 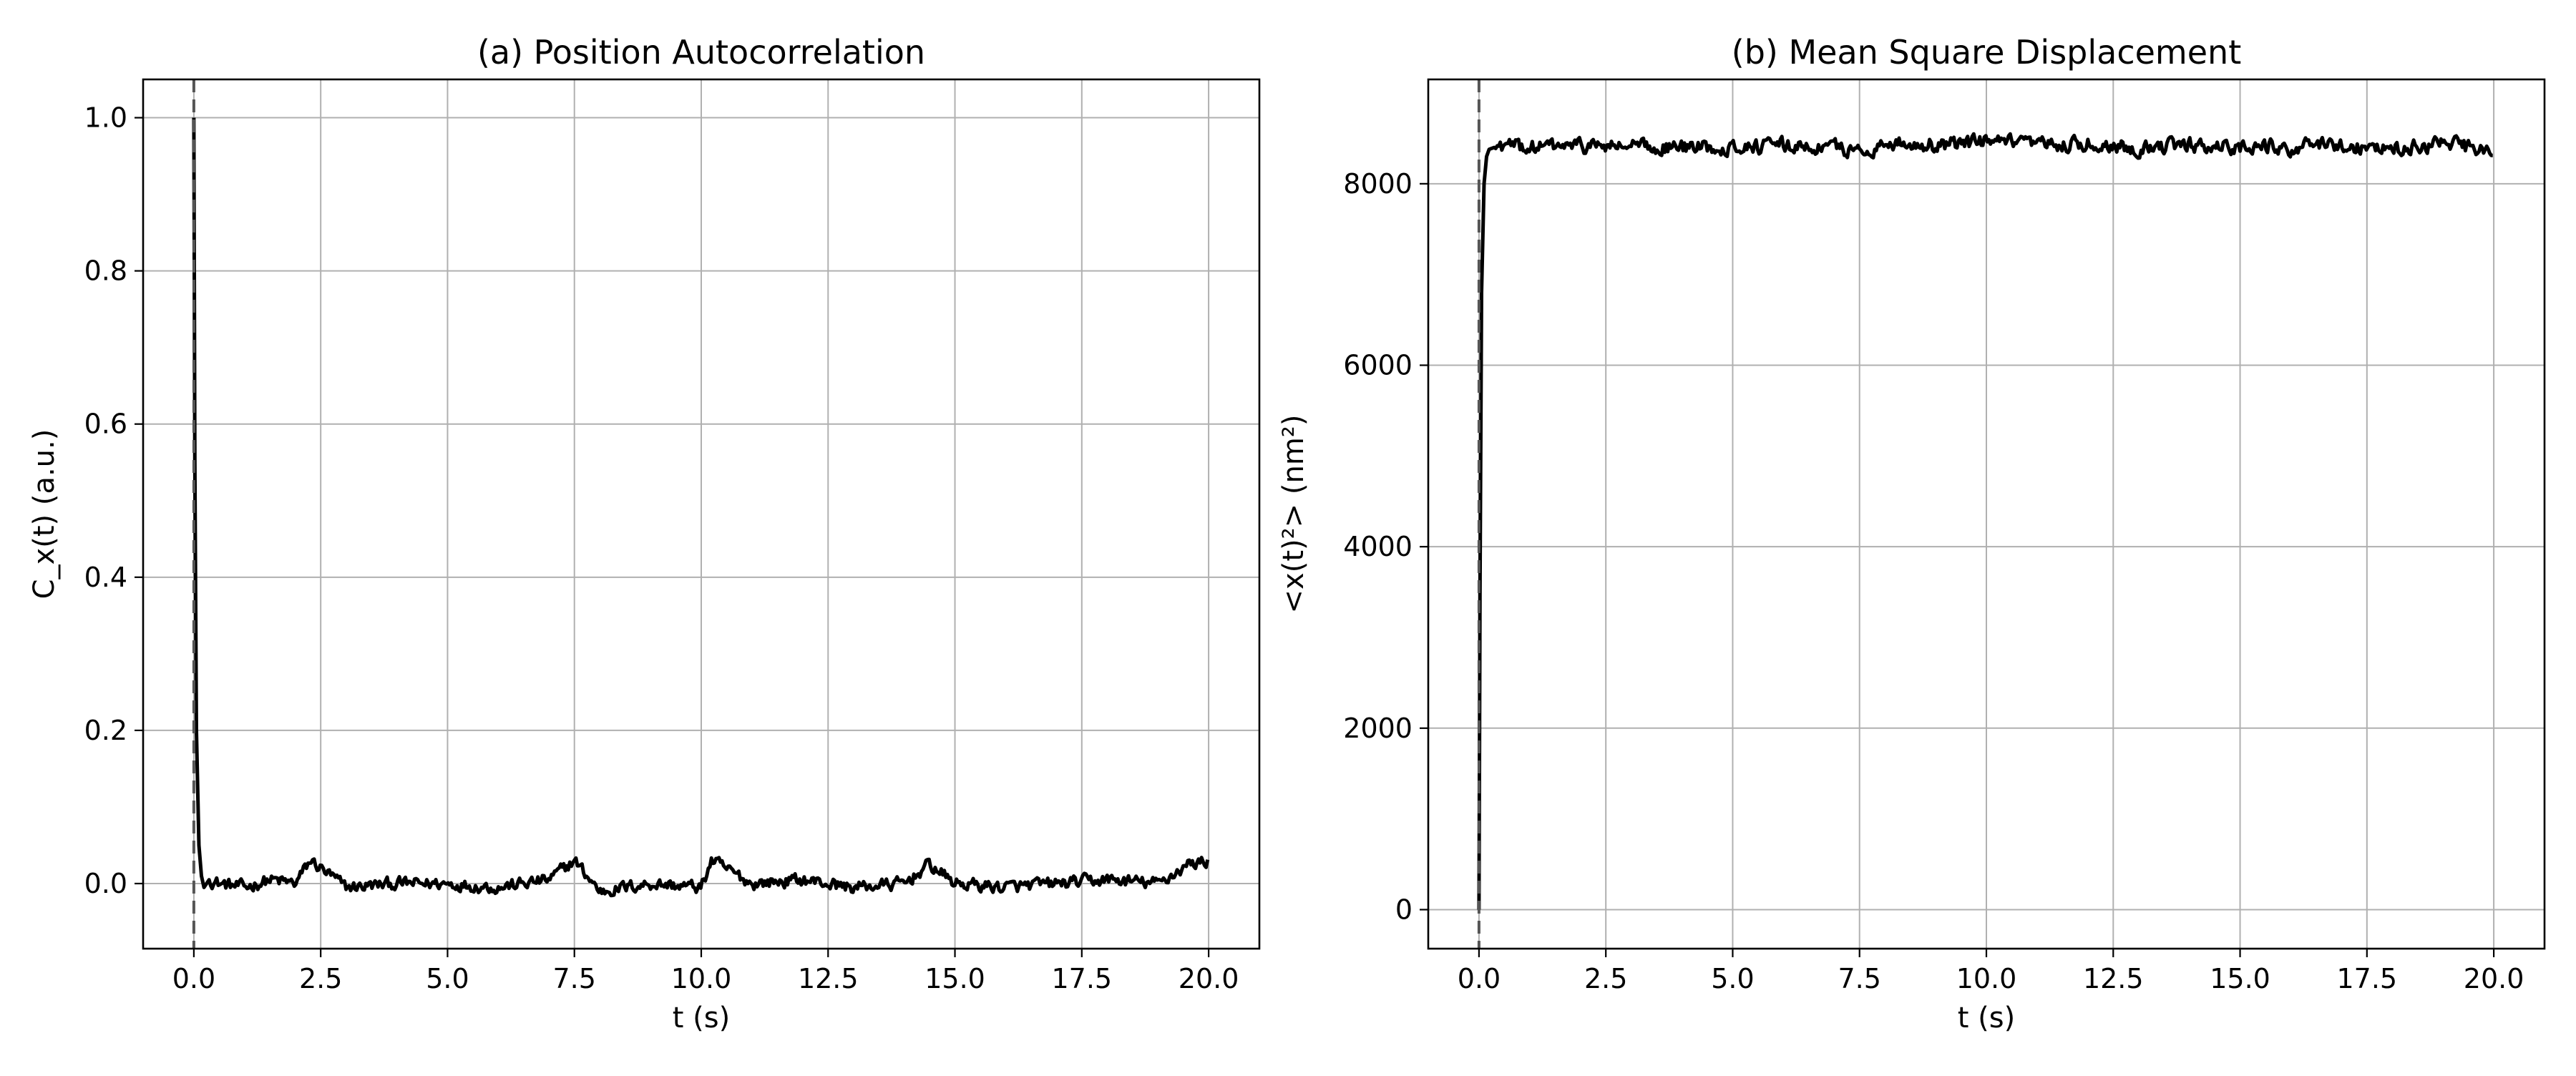 I want to click on y-tick-label: 2000, so click(x=1378, y=729).